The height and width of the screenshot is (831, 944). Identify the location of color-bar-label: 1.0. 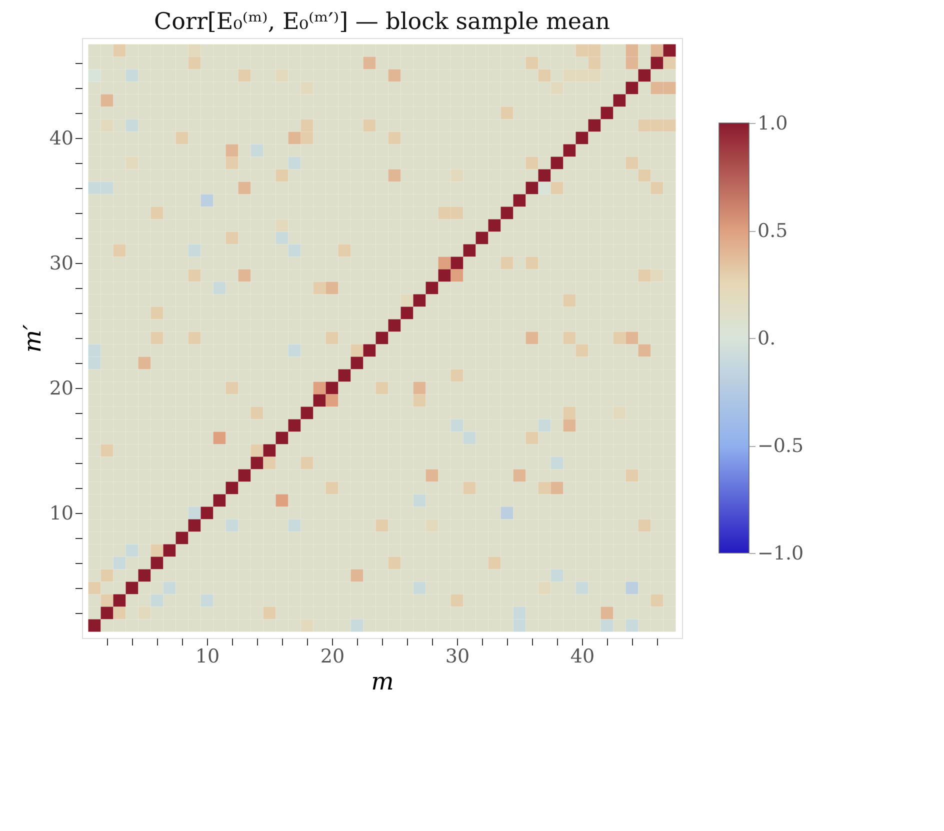
(773, 123).